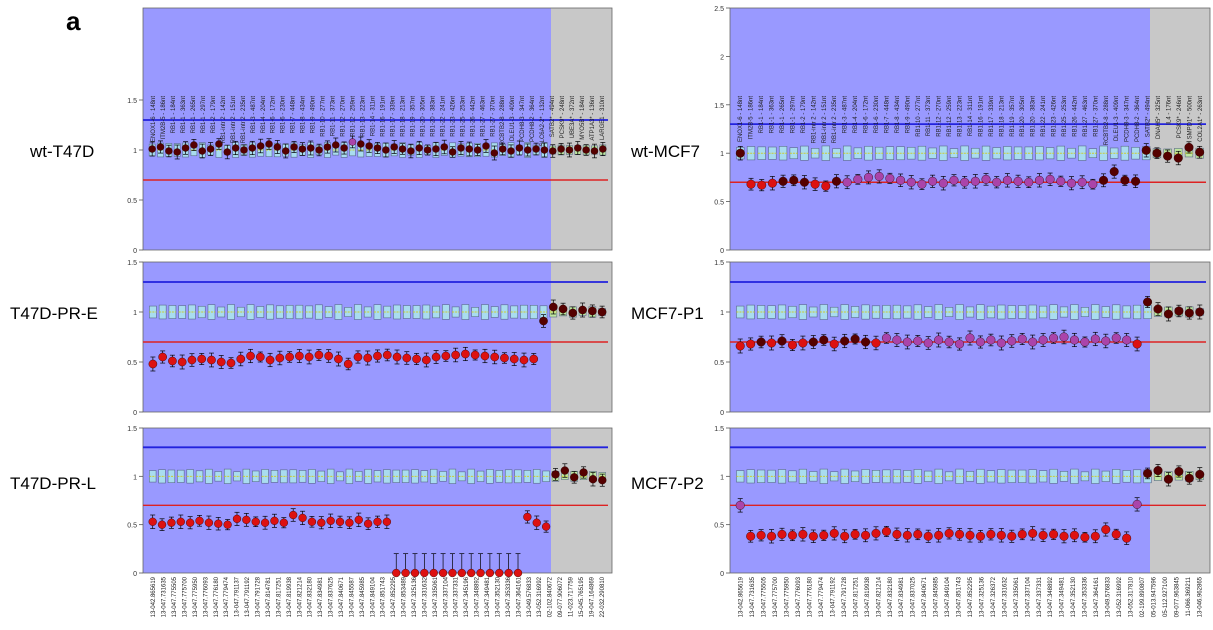 The image size is (1213, 630). Describe the element at coordinates (1017, 596) in the screenshot. I see `position-label: 13-047.335061` at that location.